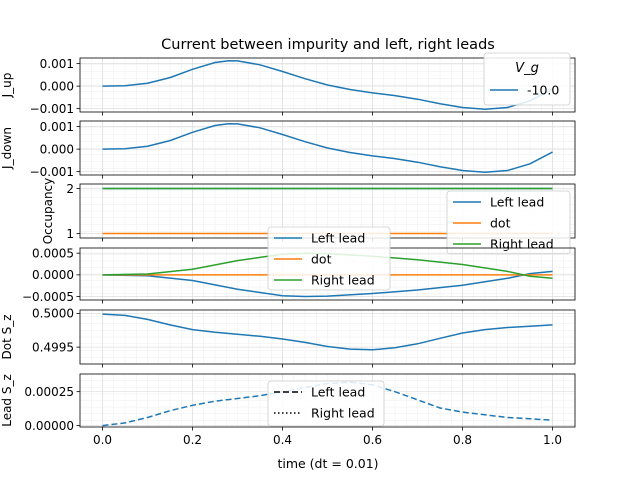 The height and width of the screenshot is (480, 640). Describe the element at coordinates (53, 275) in the screenshot. I see `y-tick-label: 0.0000` at that location.